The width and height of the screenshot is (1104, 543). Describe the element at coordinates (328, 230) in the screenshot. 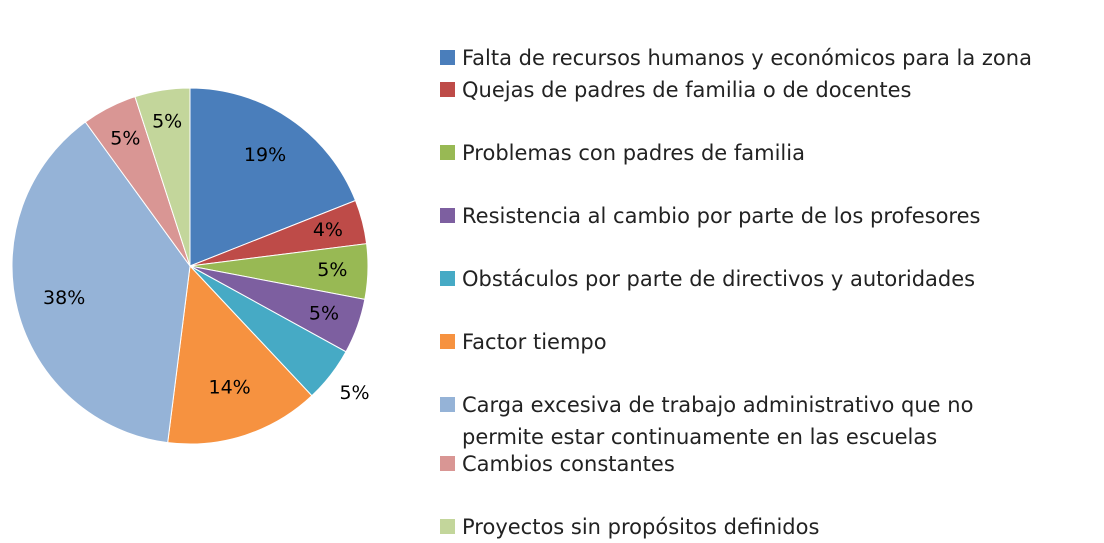

I see `data-label: 4%` at that location.